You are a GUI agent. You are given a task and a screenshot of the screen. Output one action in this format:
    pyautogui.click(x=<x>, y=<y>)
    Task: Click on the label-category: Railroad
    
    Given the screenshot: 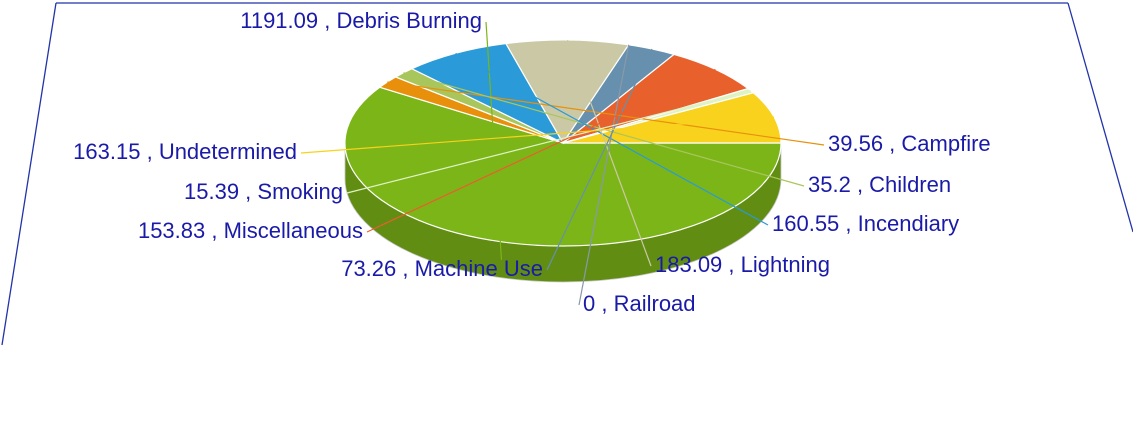 What is the action you would take?
    pyautogui.click(x=655, y=303)
    